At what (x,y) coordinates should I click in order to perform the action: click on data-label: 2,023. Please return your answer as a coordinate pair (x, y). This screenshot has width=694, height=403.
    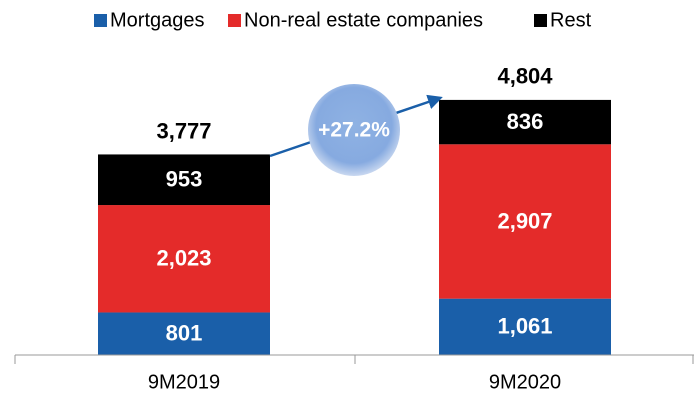
    Looking at the image, I should click on (183, 258).